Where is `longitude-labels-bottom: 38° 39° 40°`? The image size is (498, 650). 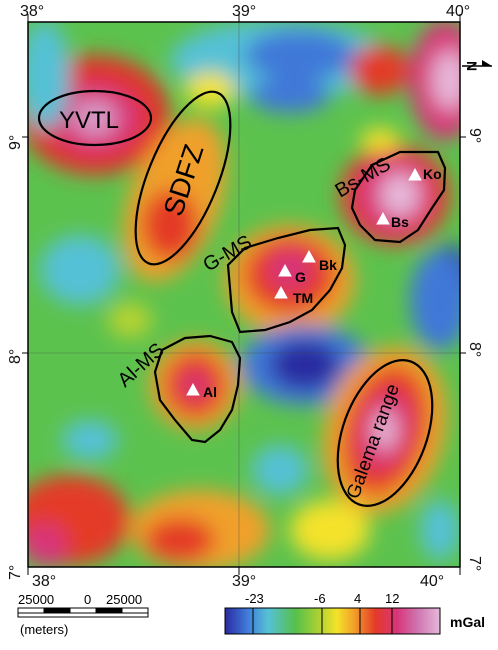 longitude-labels-bottom: 38° 39° 40° is located at coordinates (238, 581).